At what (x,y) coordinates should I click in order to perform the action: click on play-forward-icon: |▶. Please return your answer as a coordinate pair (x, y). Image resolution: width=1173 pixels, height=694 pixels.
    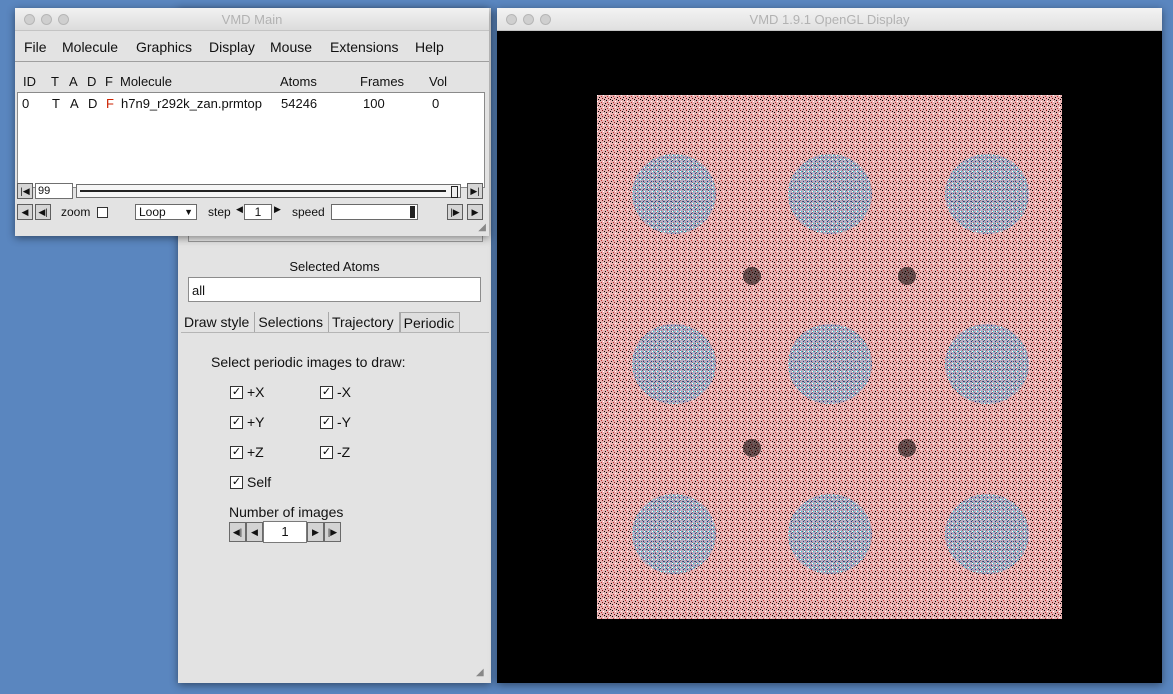
    Looking at the image, I should click on (455, 212).